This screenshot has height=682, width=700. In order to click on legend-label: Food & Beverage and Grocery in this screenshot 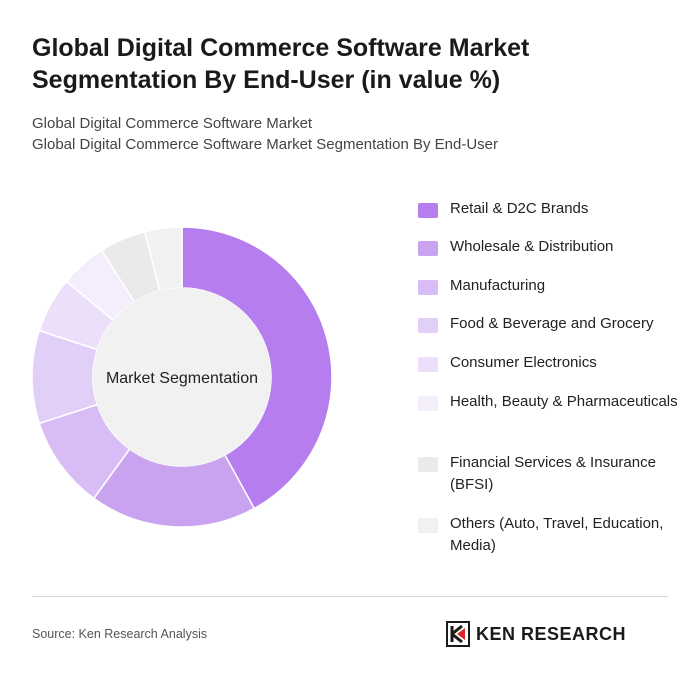, I will do `click(552, 323)`.